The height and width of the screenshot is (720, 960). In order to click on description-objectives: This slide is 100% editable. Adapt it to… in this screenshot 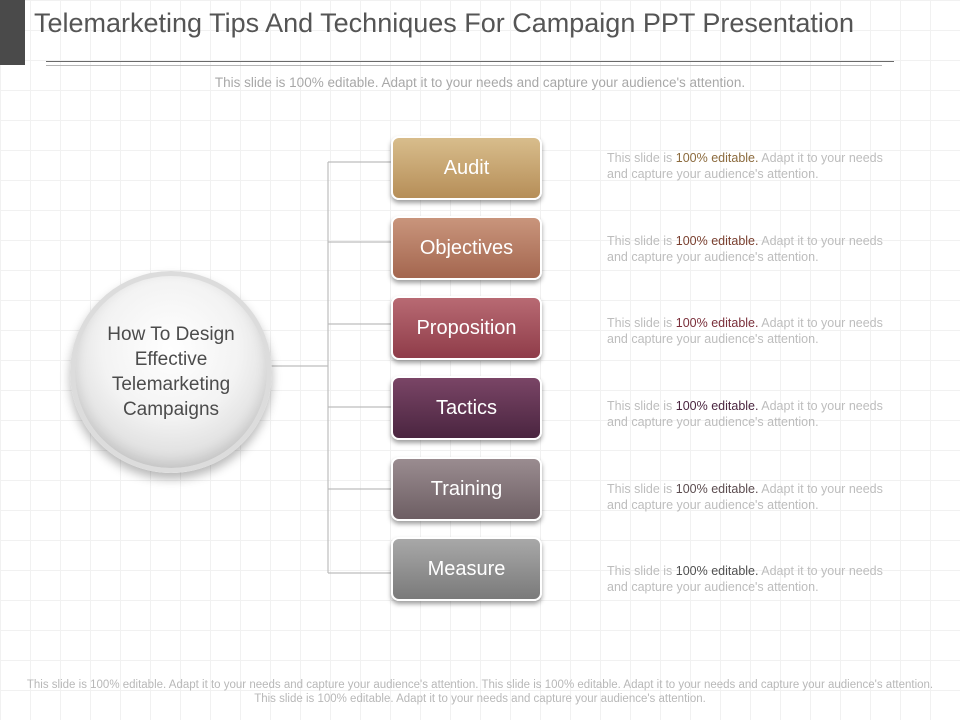, I will do `click(752, 249)`.